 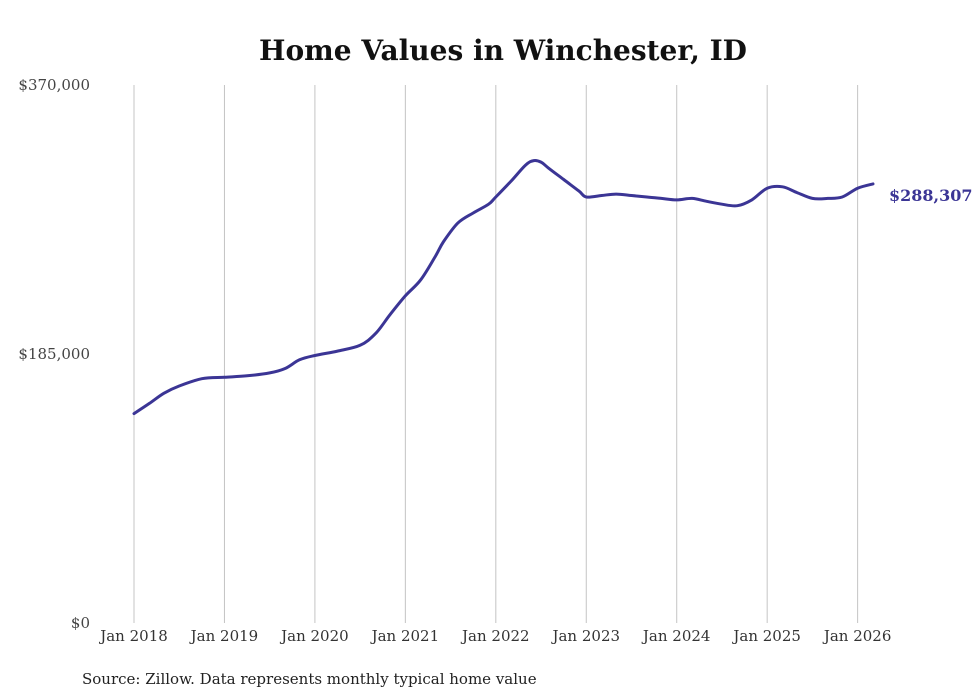 What do you see at coordinates (314, 636) in the screenshot?
I see `x-tick-label: Jan 2020` at bounding box center [314, 636].